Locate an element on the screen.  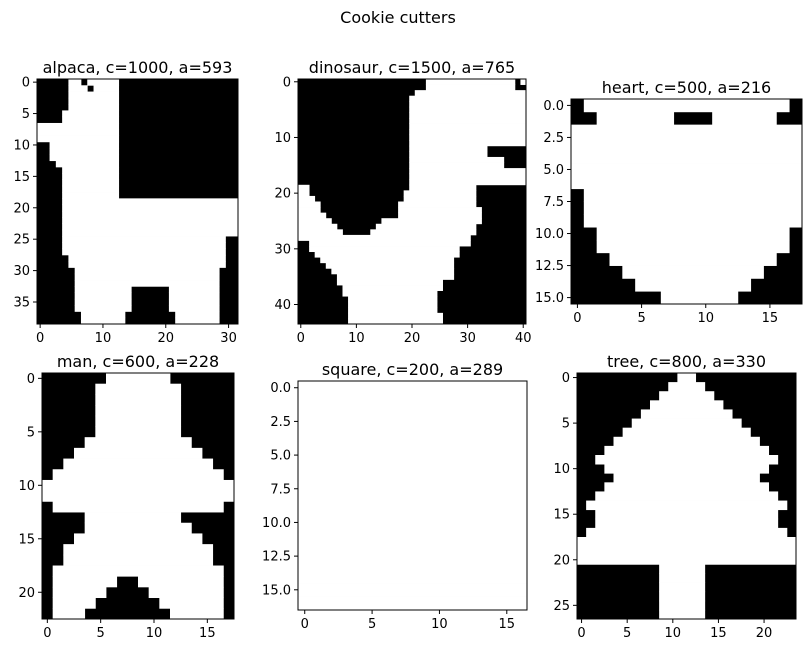
subplot-title: alpaca, c=1000, a=593 is located at coordinates (138, 67).